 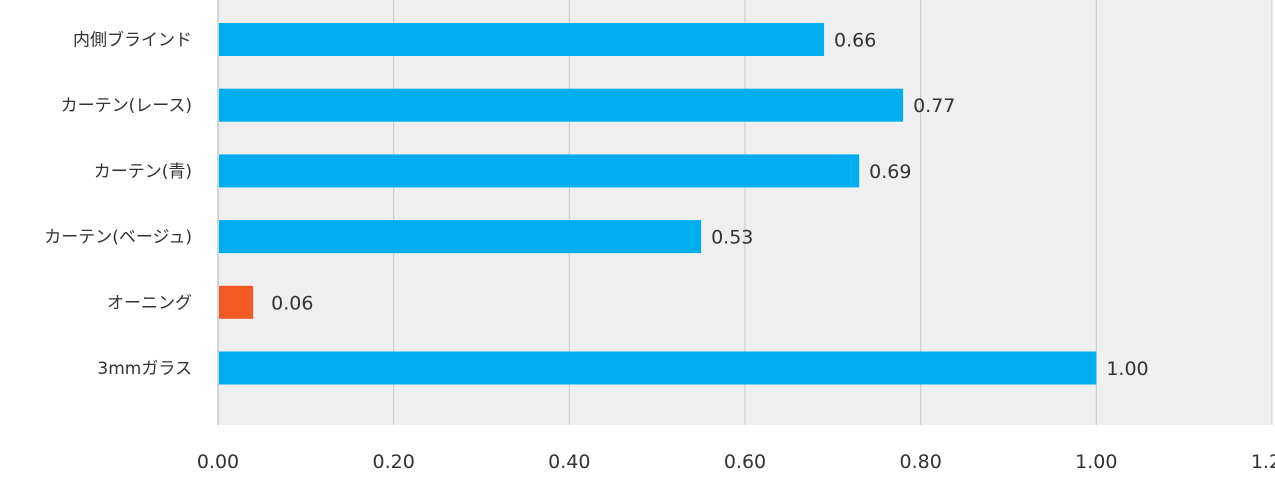 I want to click on x-tick-label: 0.40, so click(x=569, y=462).